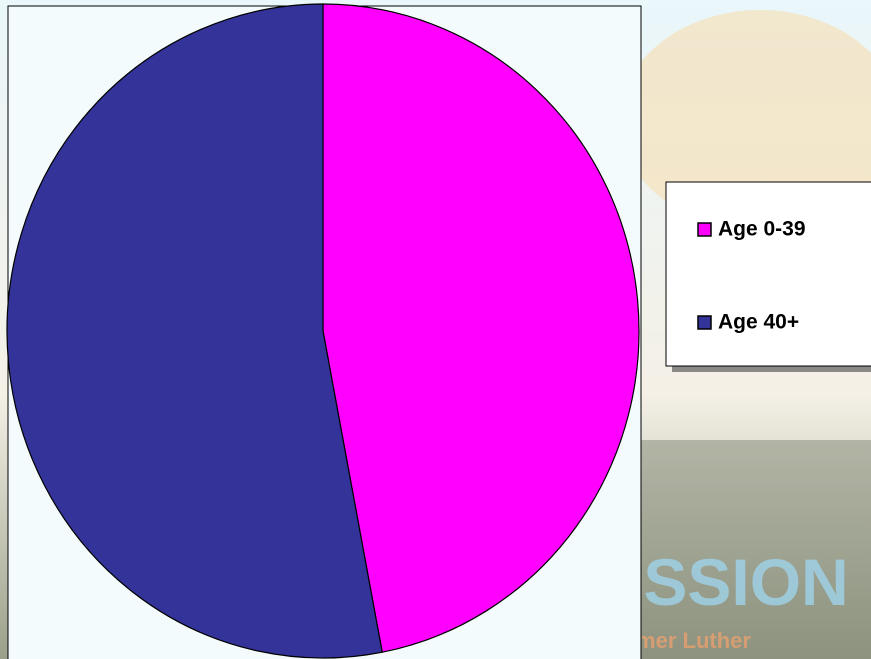 This screenshot has height=659, width=871. What do you see at coordinates (758, 322) in the screenshot?
I see `legend-label: Age 40+` at bounding box center [758, 322].